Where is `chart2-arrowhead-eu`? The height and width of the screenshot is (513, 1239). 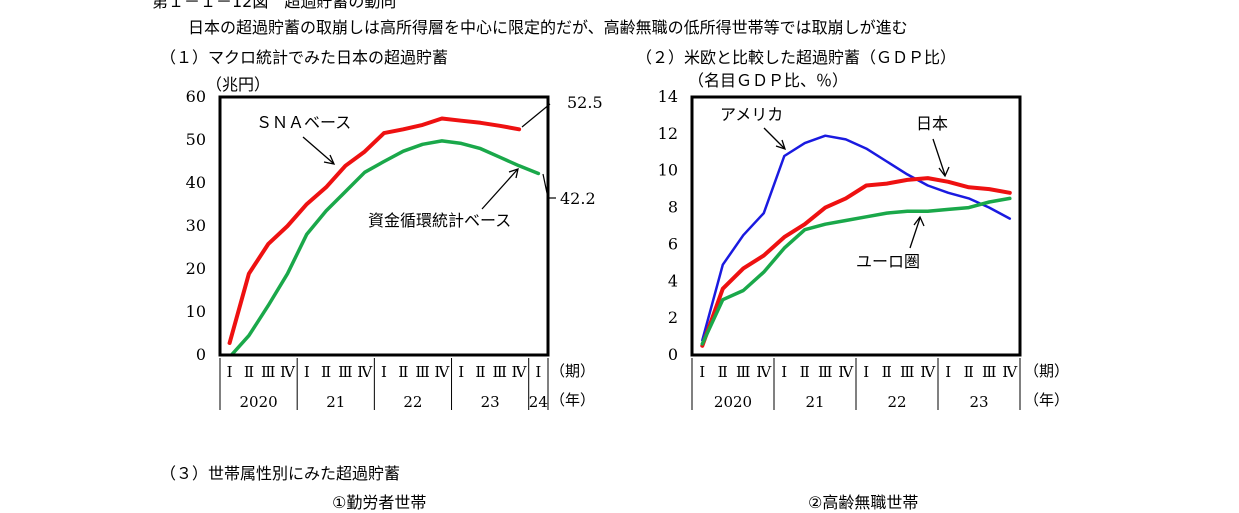
chart2-arrowhead-eu is located at coordinates (919, 221).